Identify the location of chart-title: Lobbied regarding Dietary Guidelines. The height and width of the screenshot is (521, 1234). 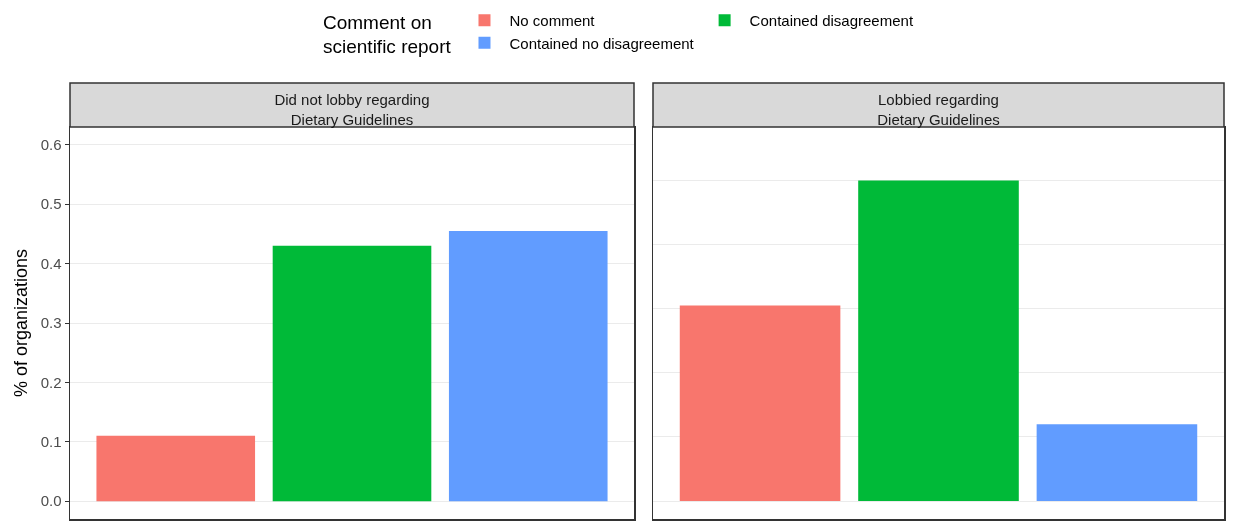
(938, 109).